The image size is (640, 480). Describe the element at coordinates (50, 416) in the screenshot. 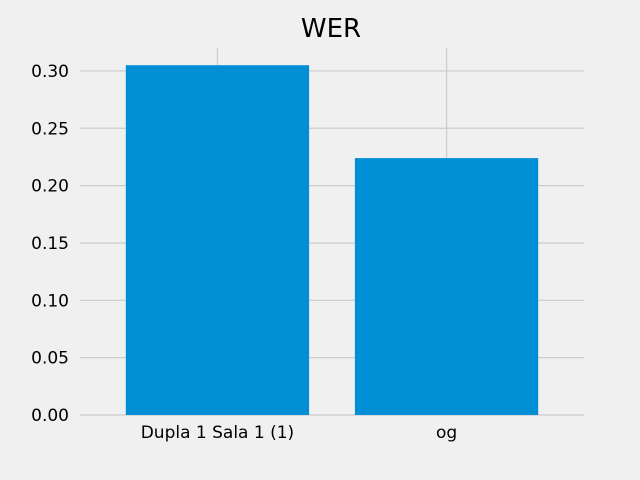

I see `y-tick-label: 0.00` at that location.